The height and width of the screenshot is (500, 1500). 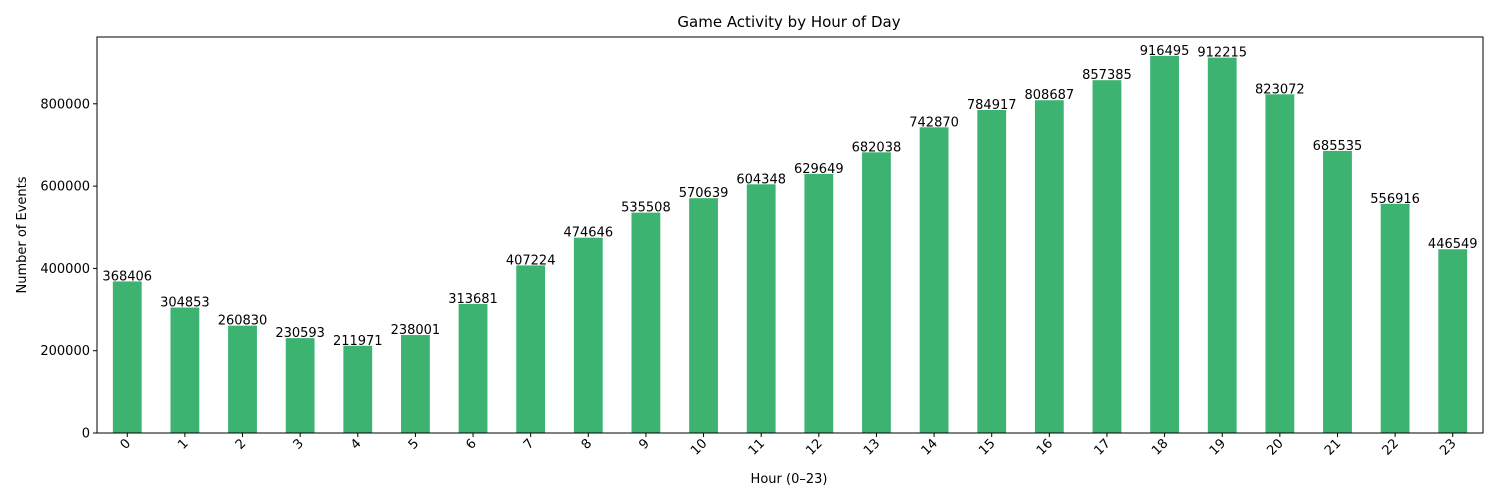 I want to click on bar-value-label: 260830, so click(x=243, y=321).